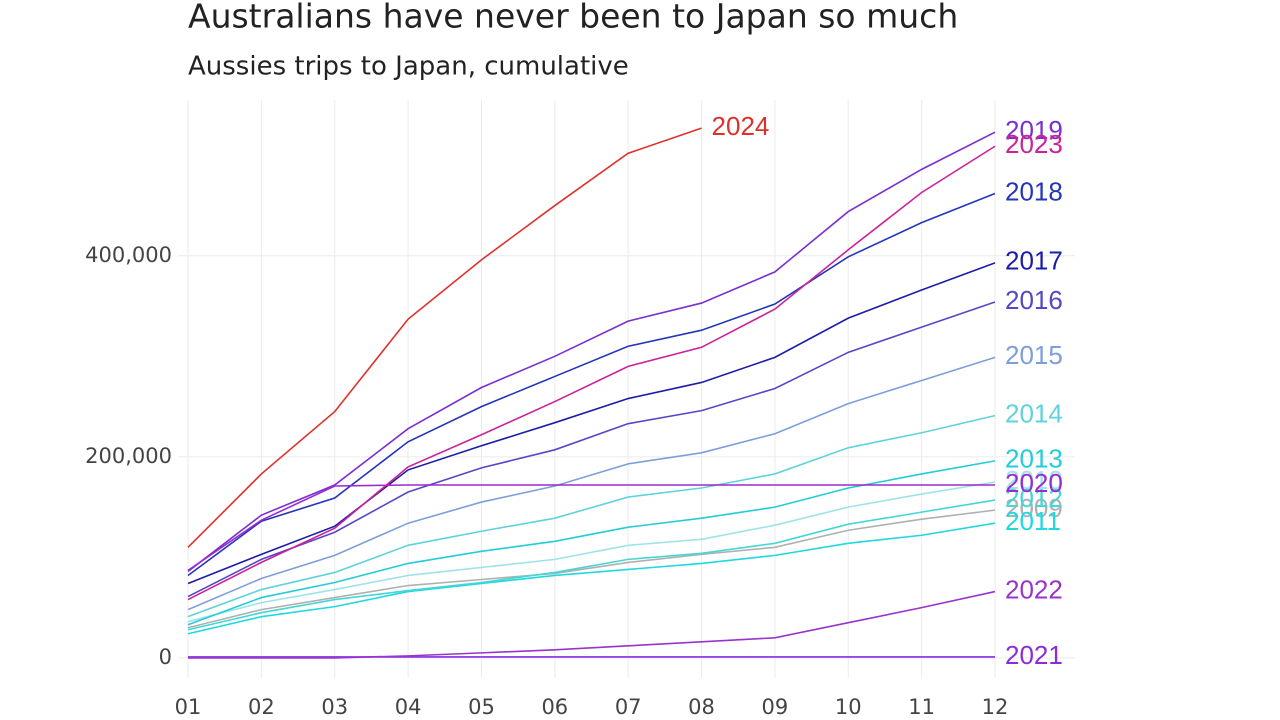 This screenshot has width=1280, height=720. Describe the element at coordinates (408, 707) in the screenshot. I see `x-tick-label: 04` at that location.